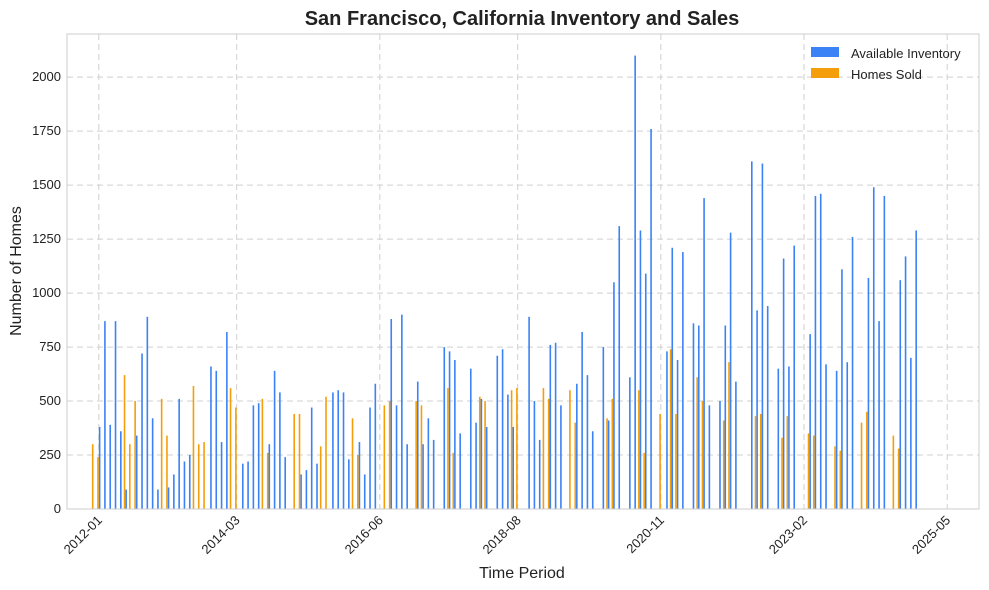 Image resolution: width=989 pixels, height=590 pixels. What do you see at coordinates (50, 400) in the screenshot?
I see `y-tick-label: 500` at bounding box center [50, 400].